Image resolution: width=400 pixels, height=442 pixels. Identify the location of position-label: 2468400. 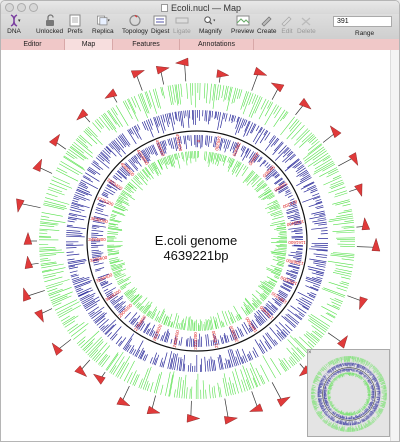
(176, 338).